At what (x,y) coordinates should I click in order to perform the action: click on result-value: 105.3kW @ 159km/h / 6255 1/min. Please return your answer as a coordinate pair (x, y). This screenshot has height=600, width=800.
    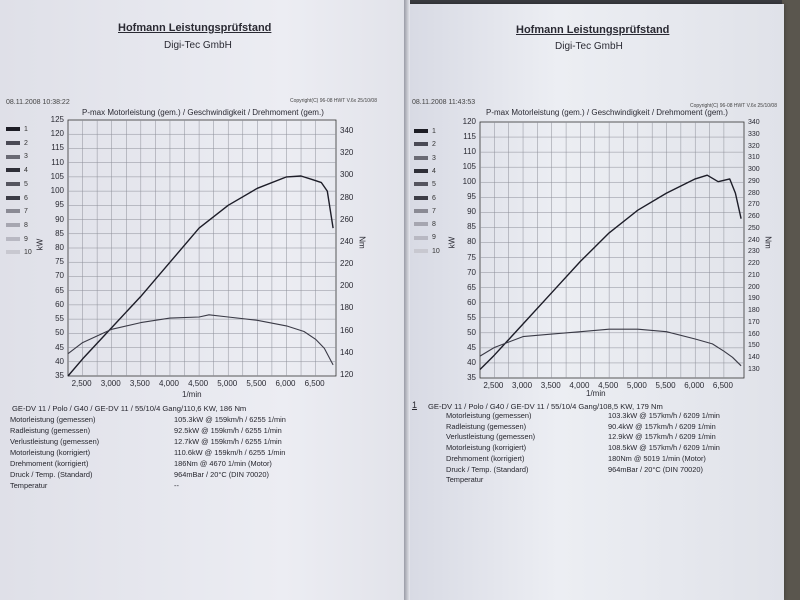
    Looking at the image, I should click on (230, 419).